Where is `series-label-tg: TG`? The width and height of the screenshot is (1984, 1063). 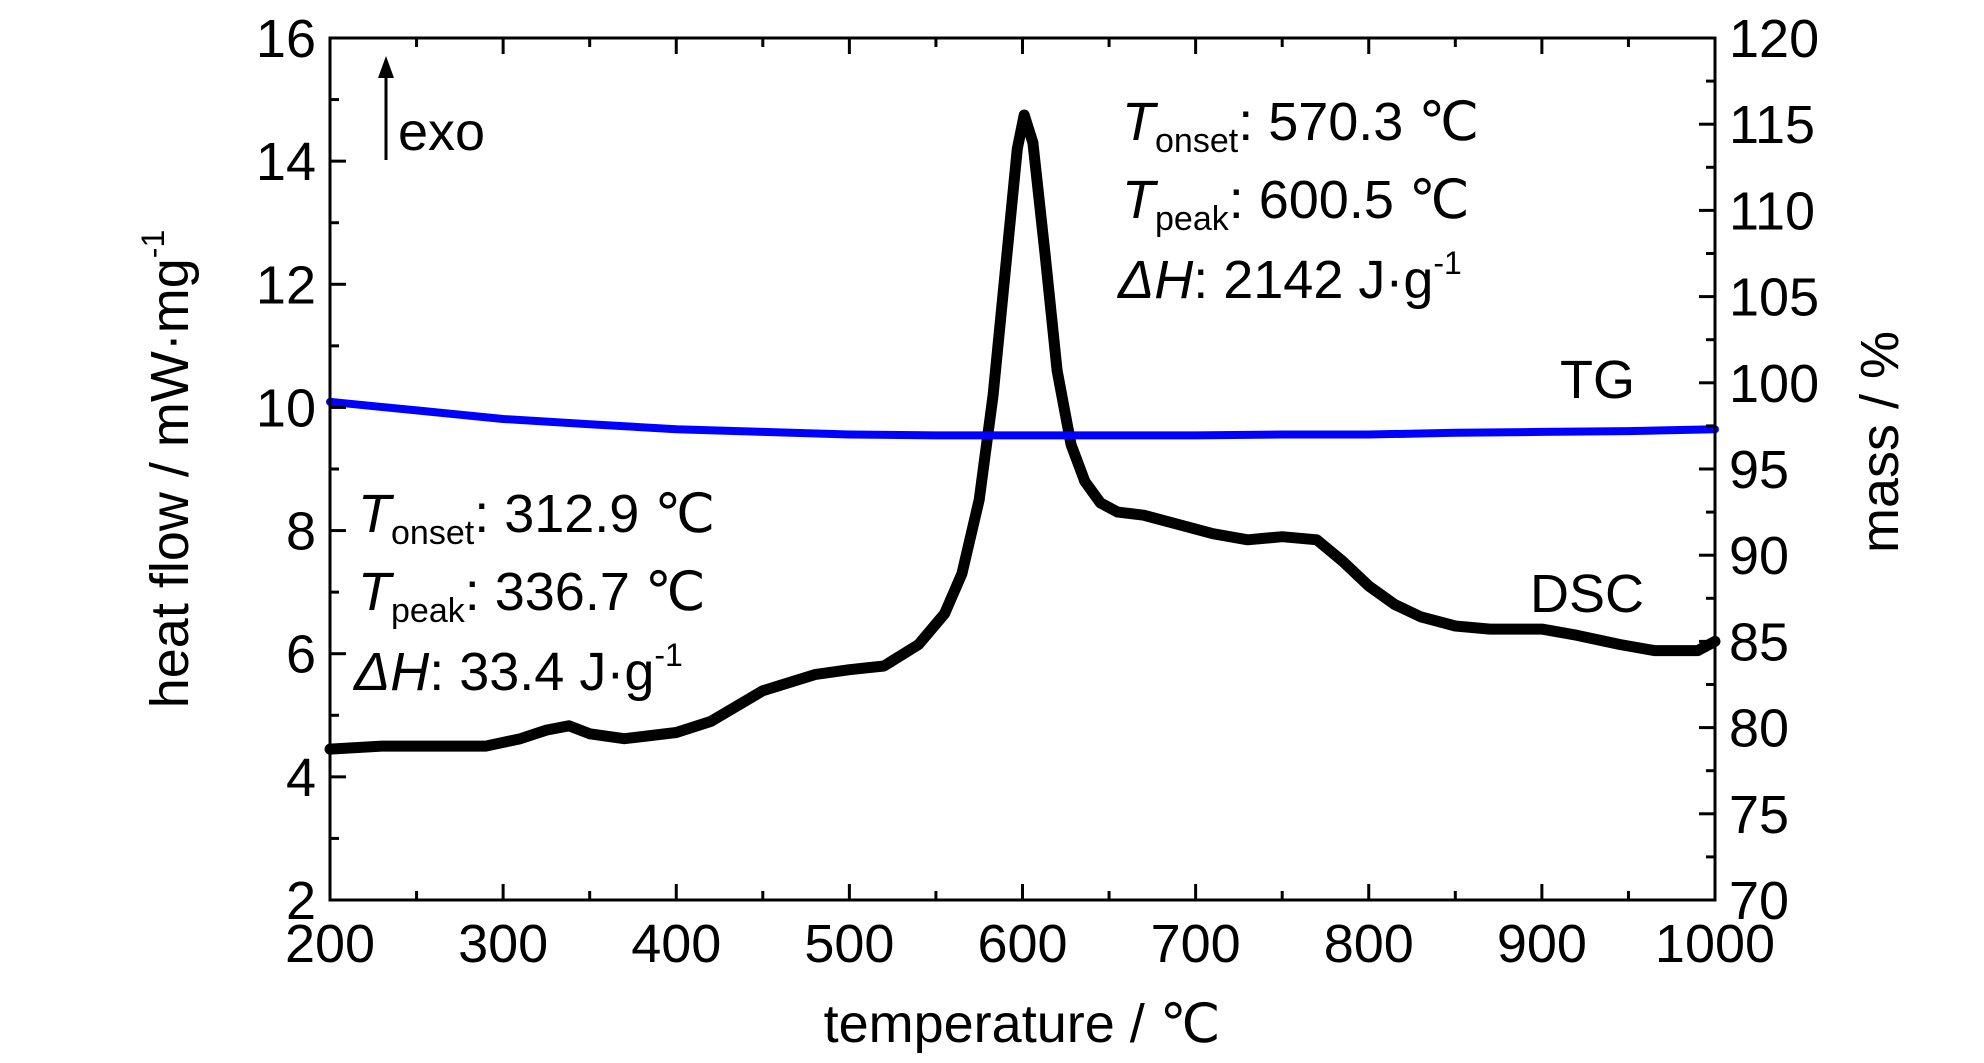
series-label-tg: TG is located at coordinates (1597, 380).